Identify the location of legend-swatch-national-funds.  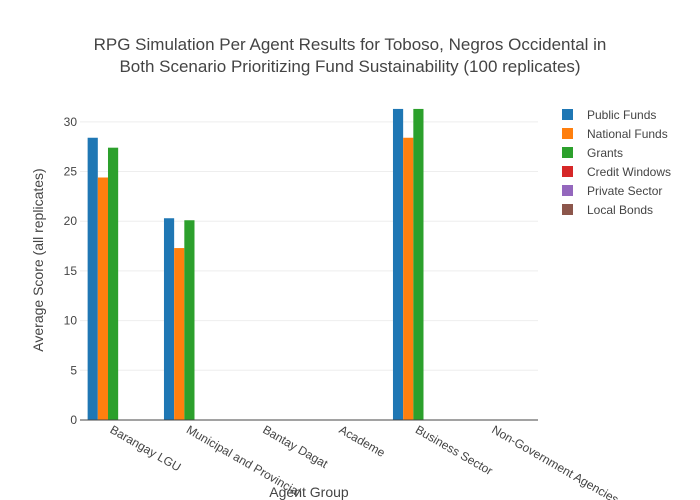
(567, 133).